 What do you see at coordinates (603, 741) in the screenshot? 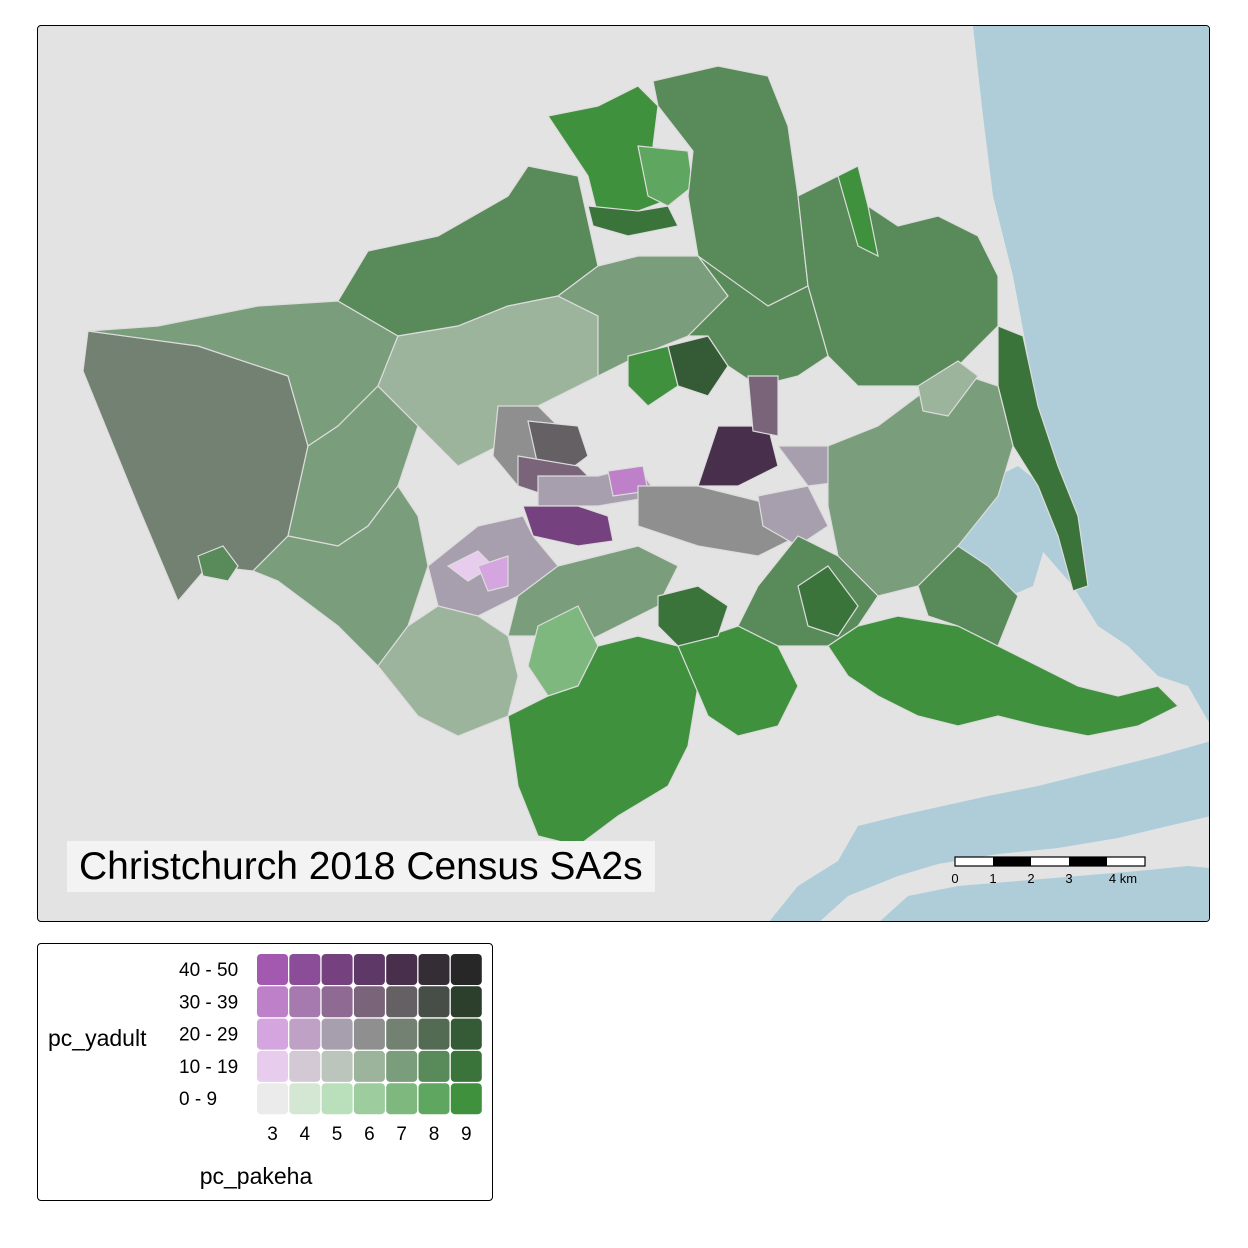
I see `sa2-region-port-hills-west` at bounding box center [603, 741].